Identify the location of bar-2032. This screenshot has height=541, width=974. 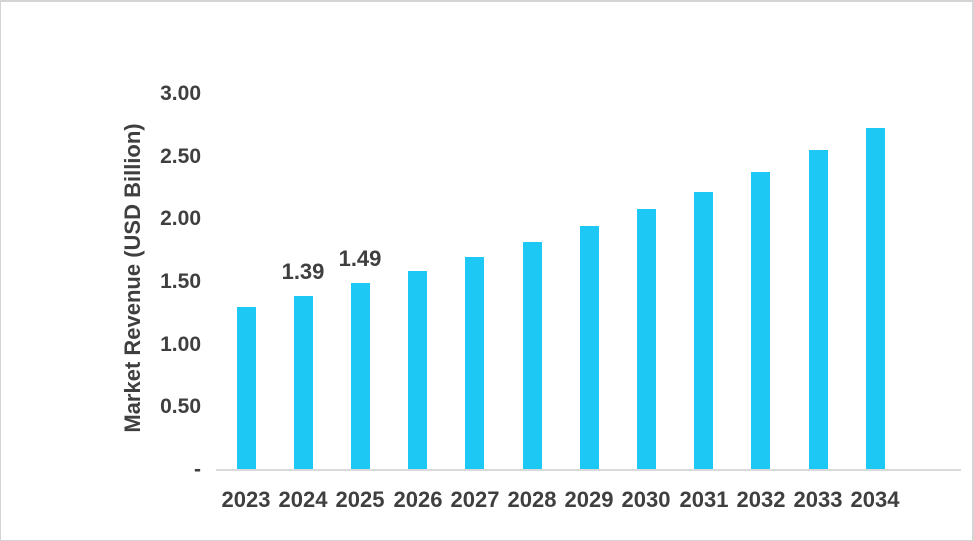
(760, 320).